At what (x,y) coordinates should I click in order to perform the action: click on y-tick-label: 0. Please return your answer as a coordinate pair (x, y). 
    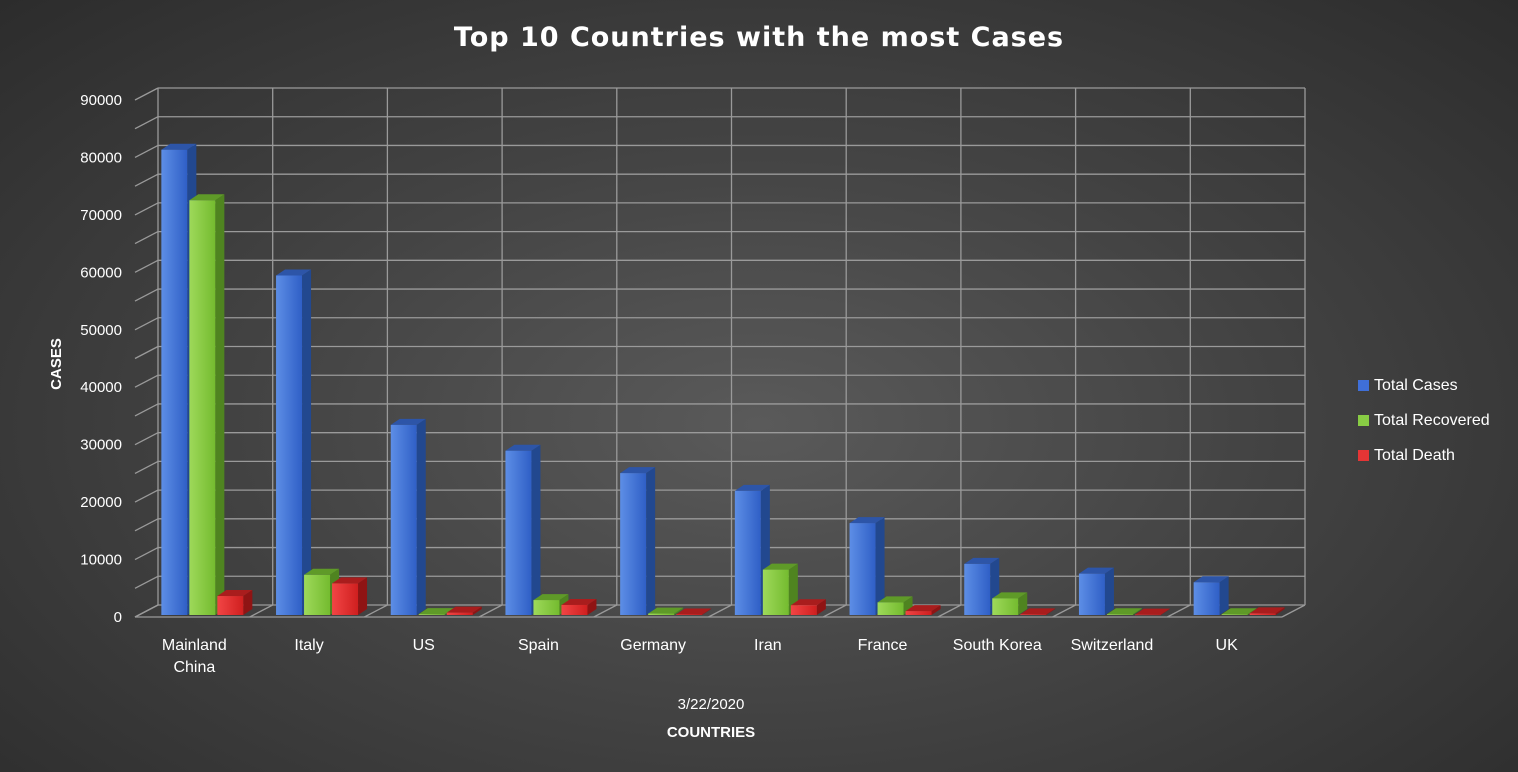
    Looking at the image, I should click on (118, 617).